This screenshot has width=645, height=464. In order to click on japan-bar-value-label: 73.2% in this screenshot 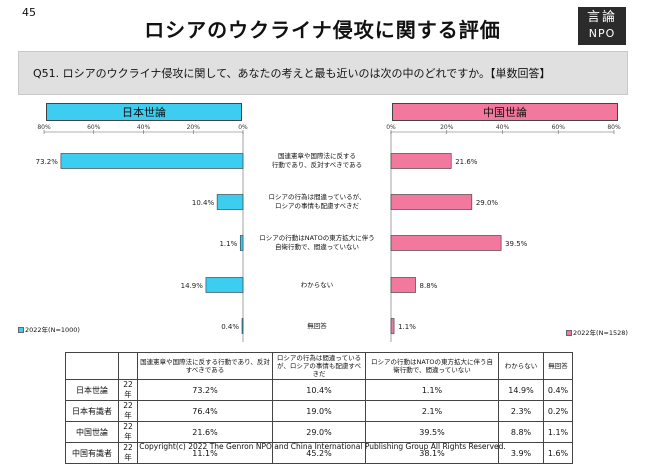, I will do `click(47, 162)`.